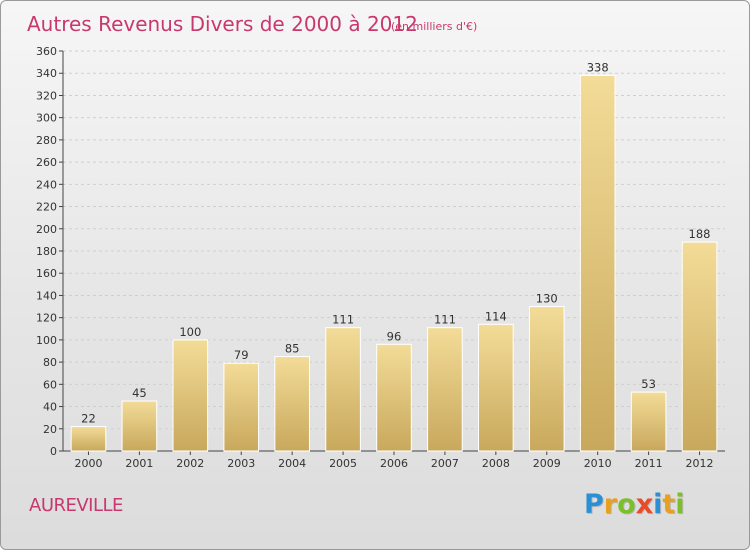  What do you see at coordinates (700, 463) in the screenshot?
I see `x-tick-label: 2012` at bounding box center [700, 463].